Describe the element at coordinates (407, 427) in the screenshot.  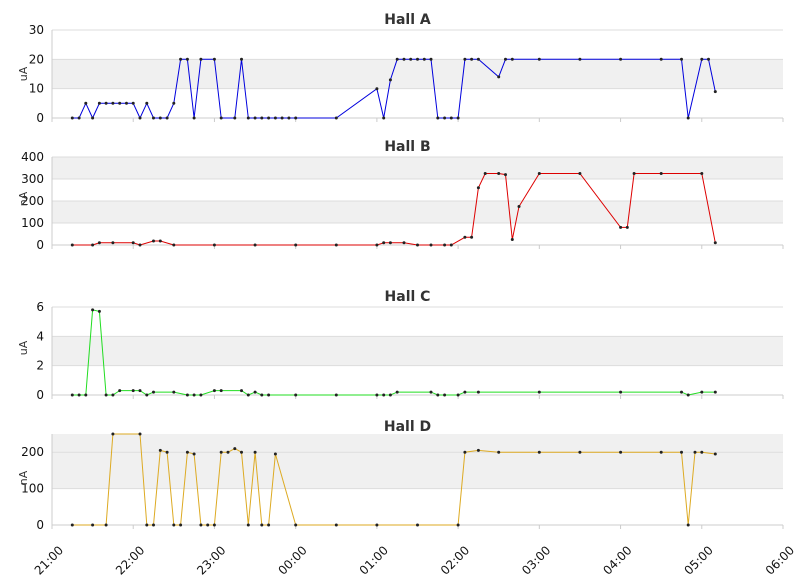
I see `chart-title: Hall D` at that location.